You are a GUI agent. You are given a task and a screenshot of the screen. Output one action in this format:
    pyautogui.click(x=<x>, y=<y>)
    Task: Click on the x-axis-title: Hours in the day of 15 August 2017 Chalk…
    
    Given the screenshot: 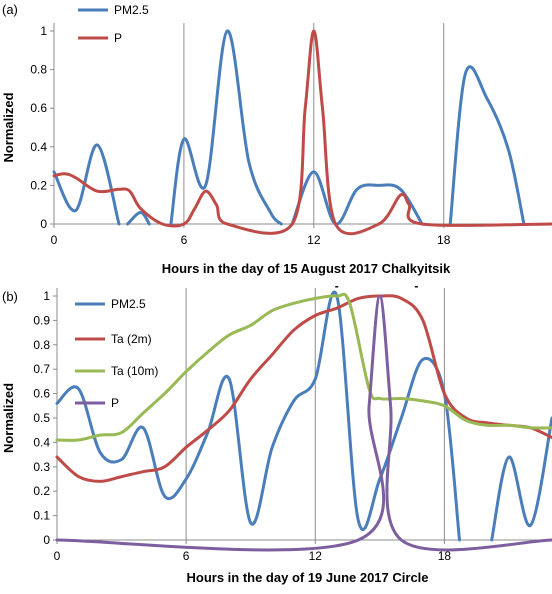 What is the action you would take?
    pyautogui.click(x=306, y=268)
    